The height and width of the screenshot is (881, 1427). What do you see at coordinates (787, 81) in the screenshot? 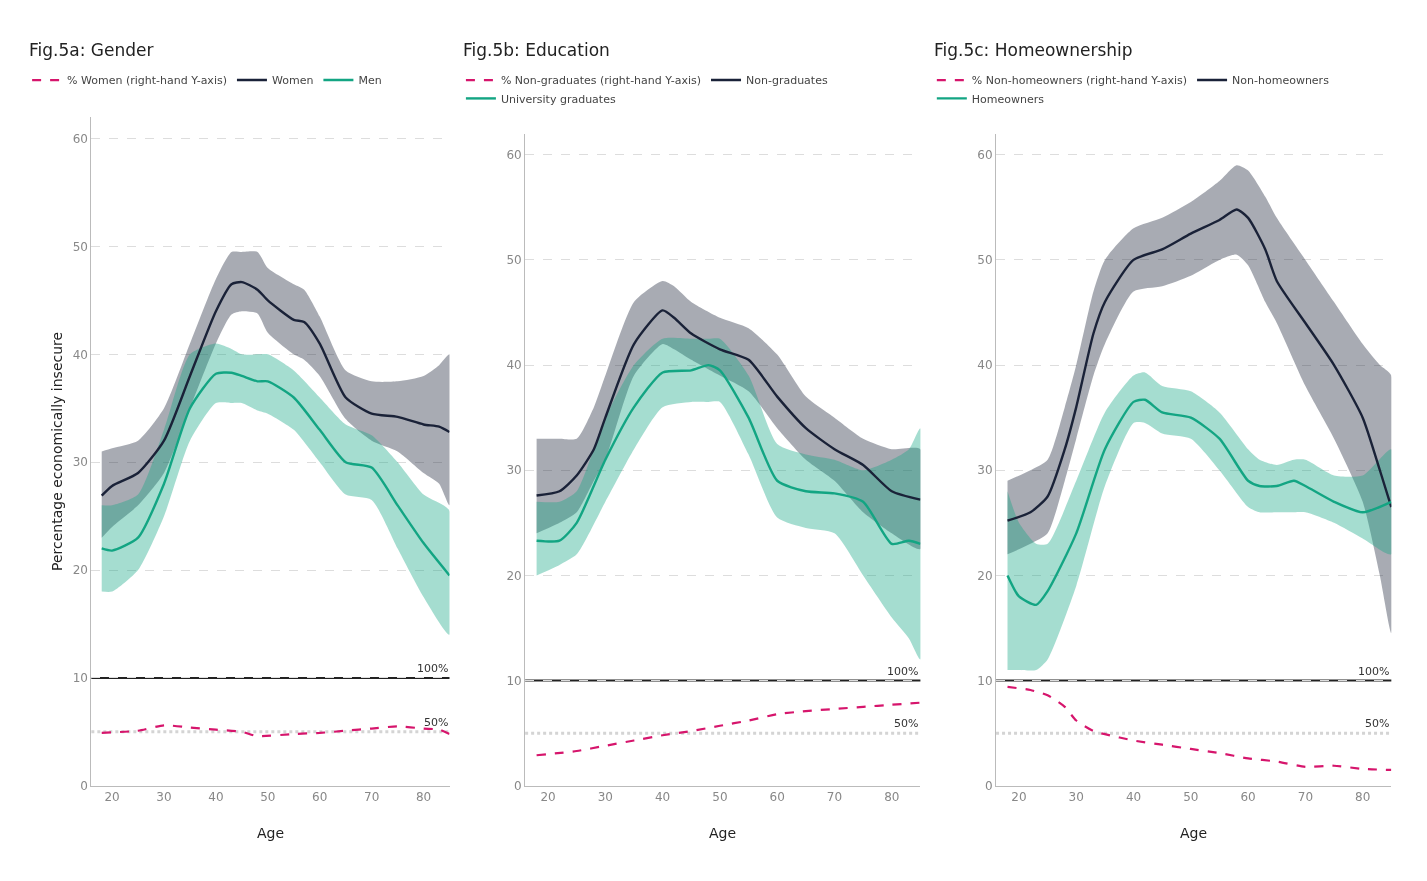
I see `legend-label: Non-graduates` at bounding box center [787, 81].